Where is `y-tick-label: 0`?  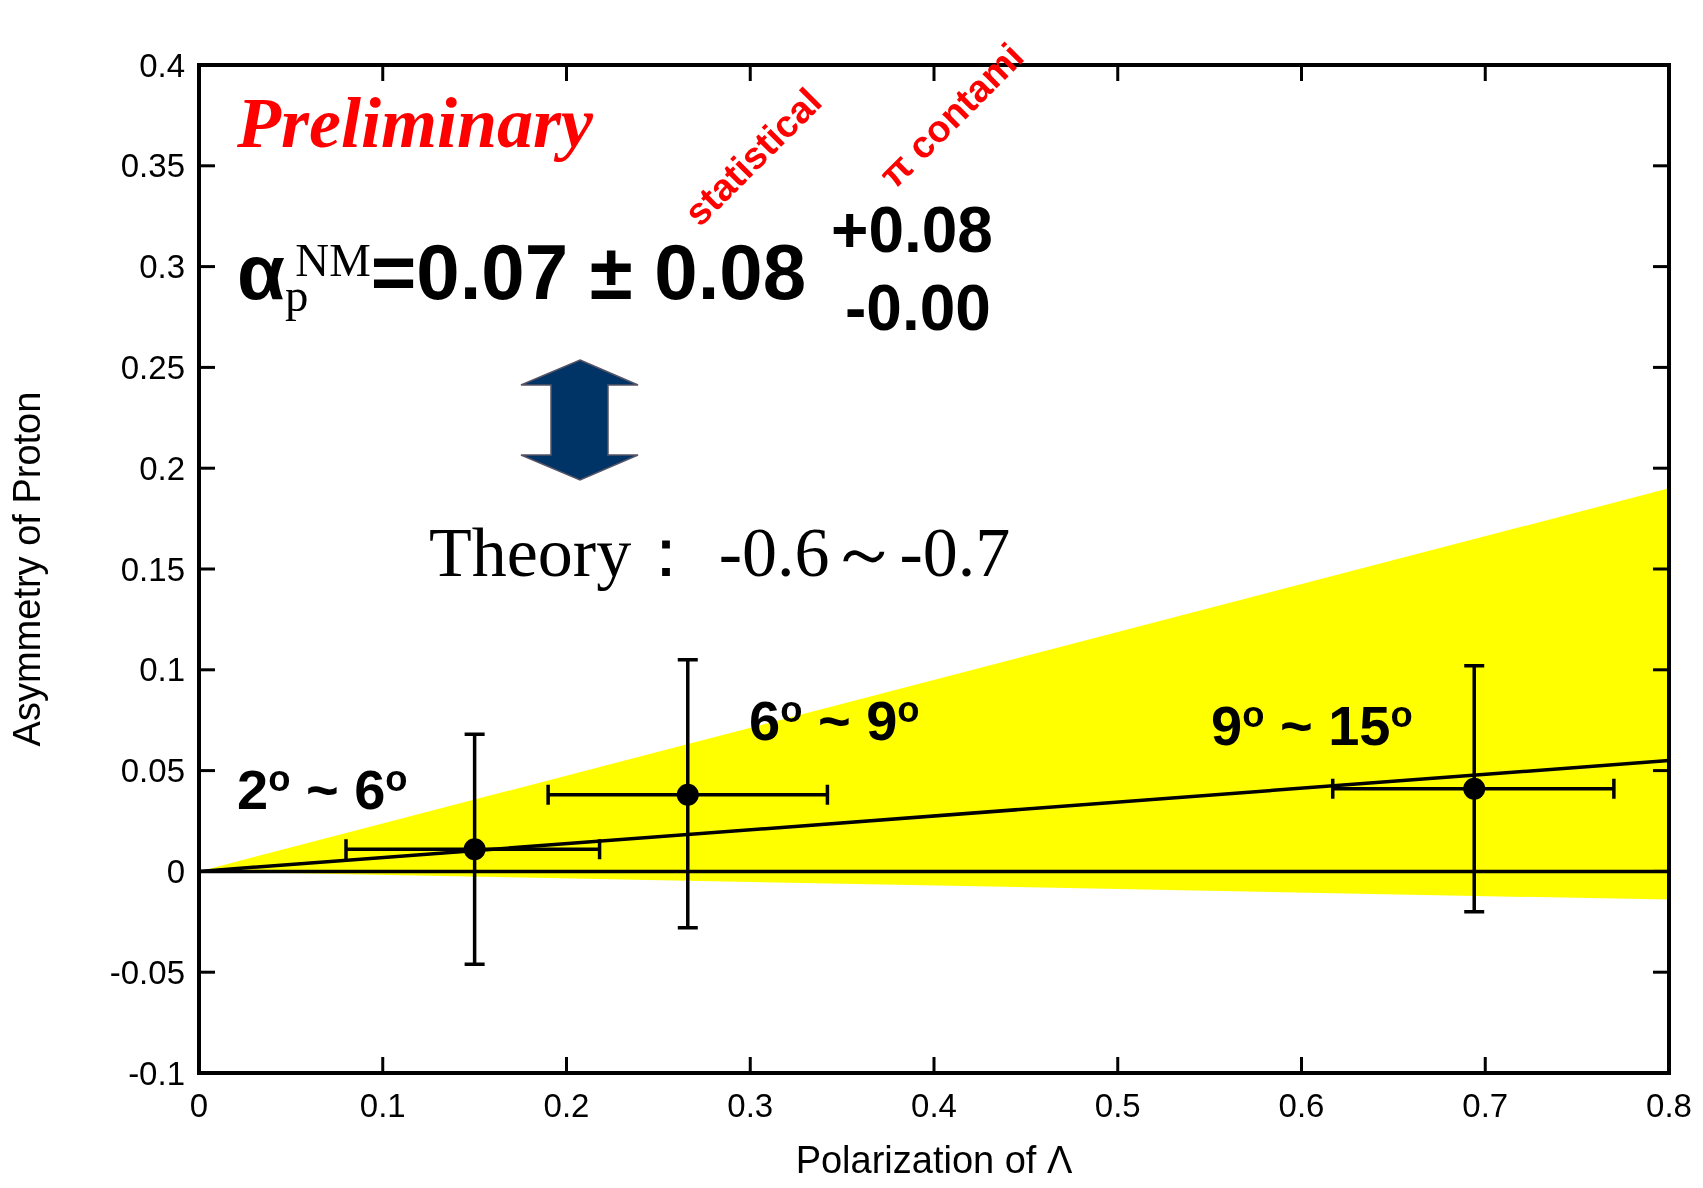
y-tick-label: 0 is located at coordinates (175, 871).